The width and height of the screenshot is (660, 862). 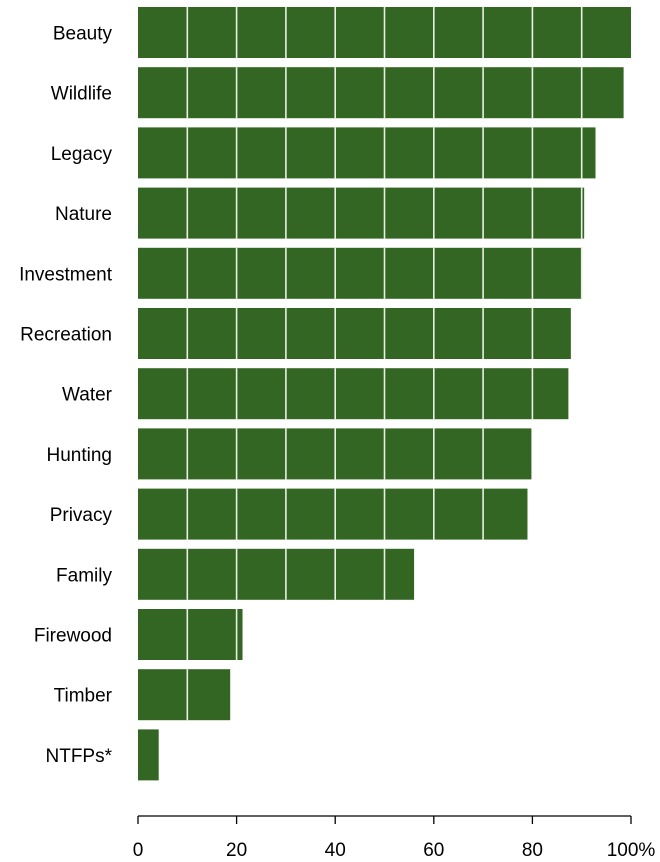 I want to click on bar-privacy, so click(x=333, y=514).